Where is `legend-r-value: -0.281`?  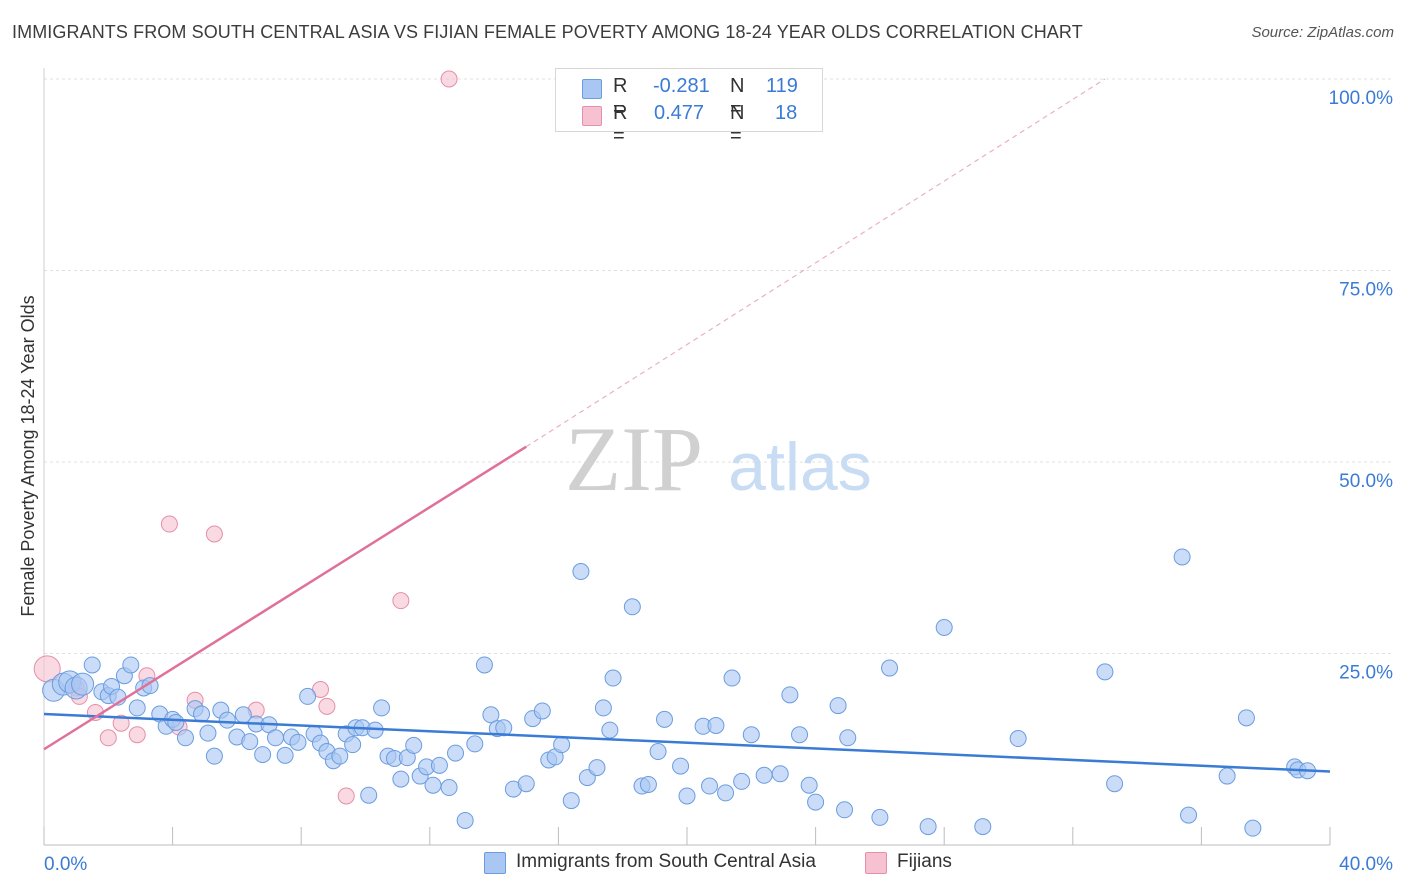 legend-r-value: -0.281 is located at coordinates (681, 86).